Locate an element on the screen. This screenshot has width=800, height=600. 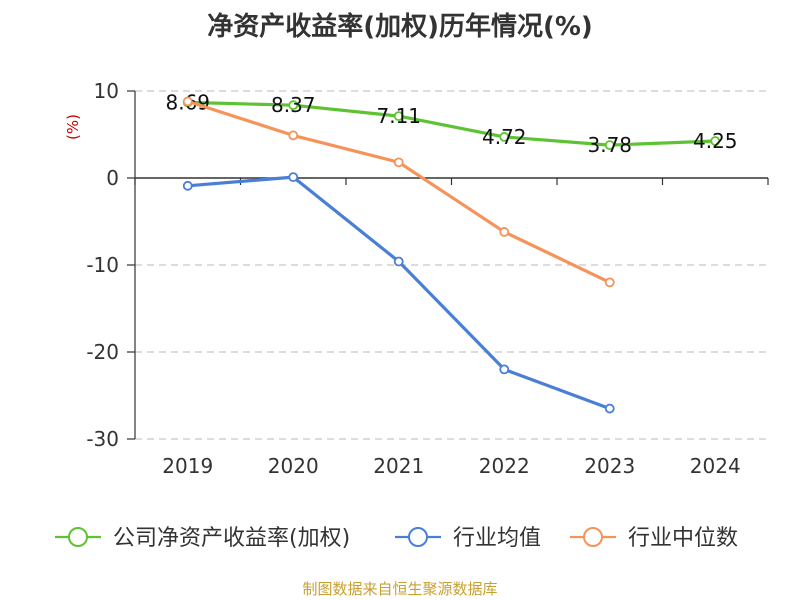
legend-label: 行业中位数 is located at coordinates (683, 538).